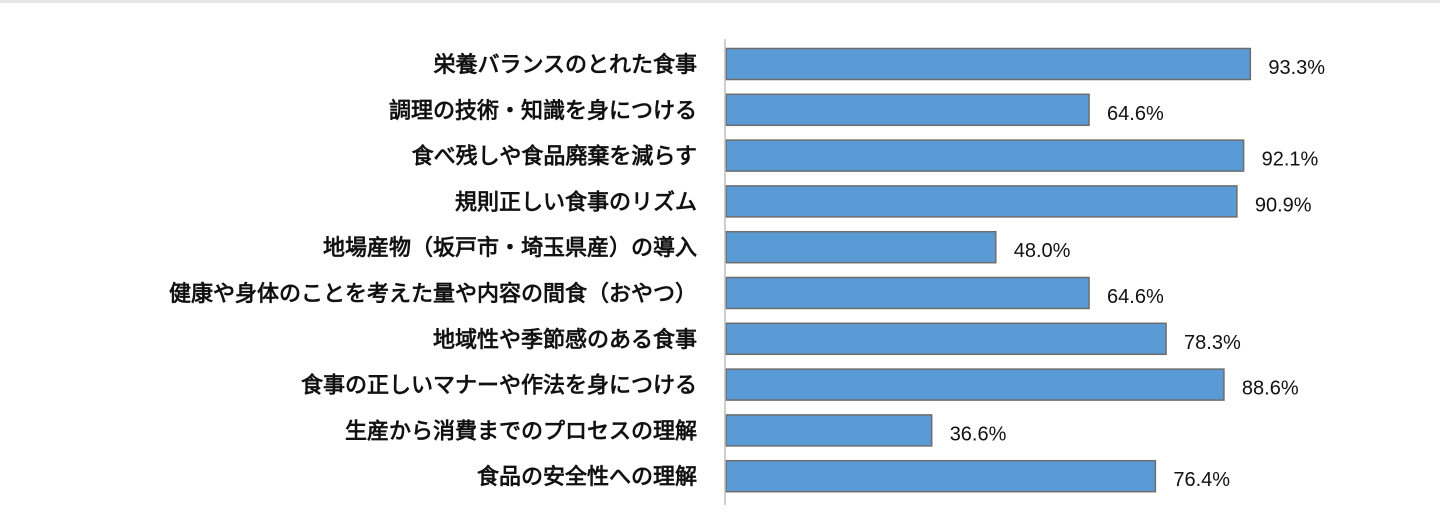 This screenshot has height=532, width=1440. I want to click on value-label: 93.3%, so click(1296, 68).